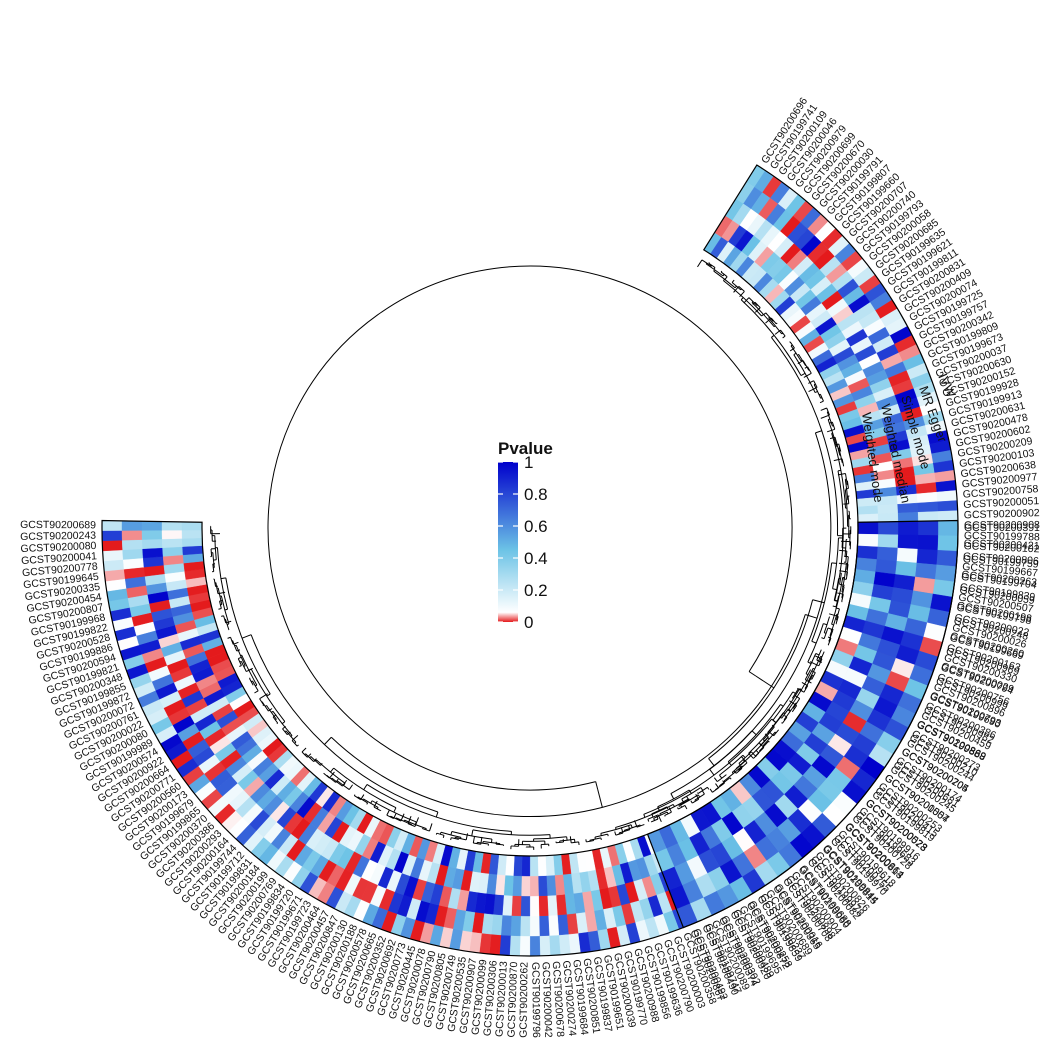 The height and width of the screenshot is (1056, 1056). What do you see at coordinates (1002, 536) in the screenshot?
I see `tip-label: GCST90199788` at bounding box center [1002, 536].